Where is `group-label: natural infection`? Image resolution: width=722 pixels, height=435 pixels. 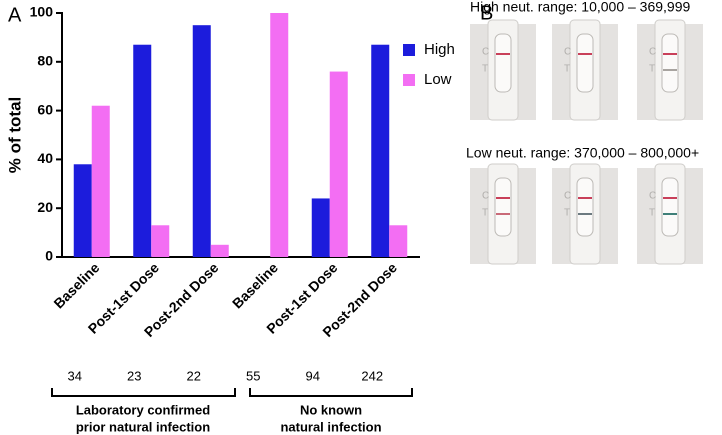
group-label: natural infection is located at coordinates (330, 426).